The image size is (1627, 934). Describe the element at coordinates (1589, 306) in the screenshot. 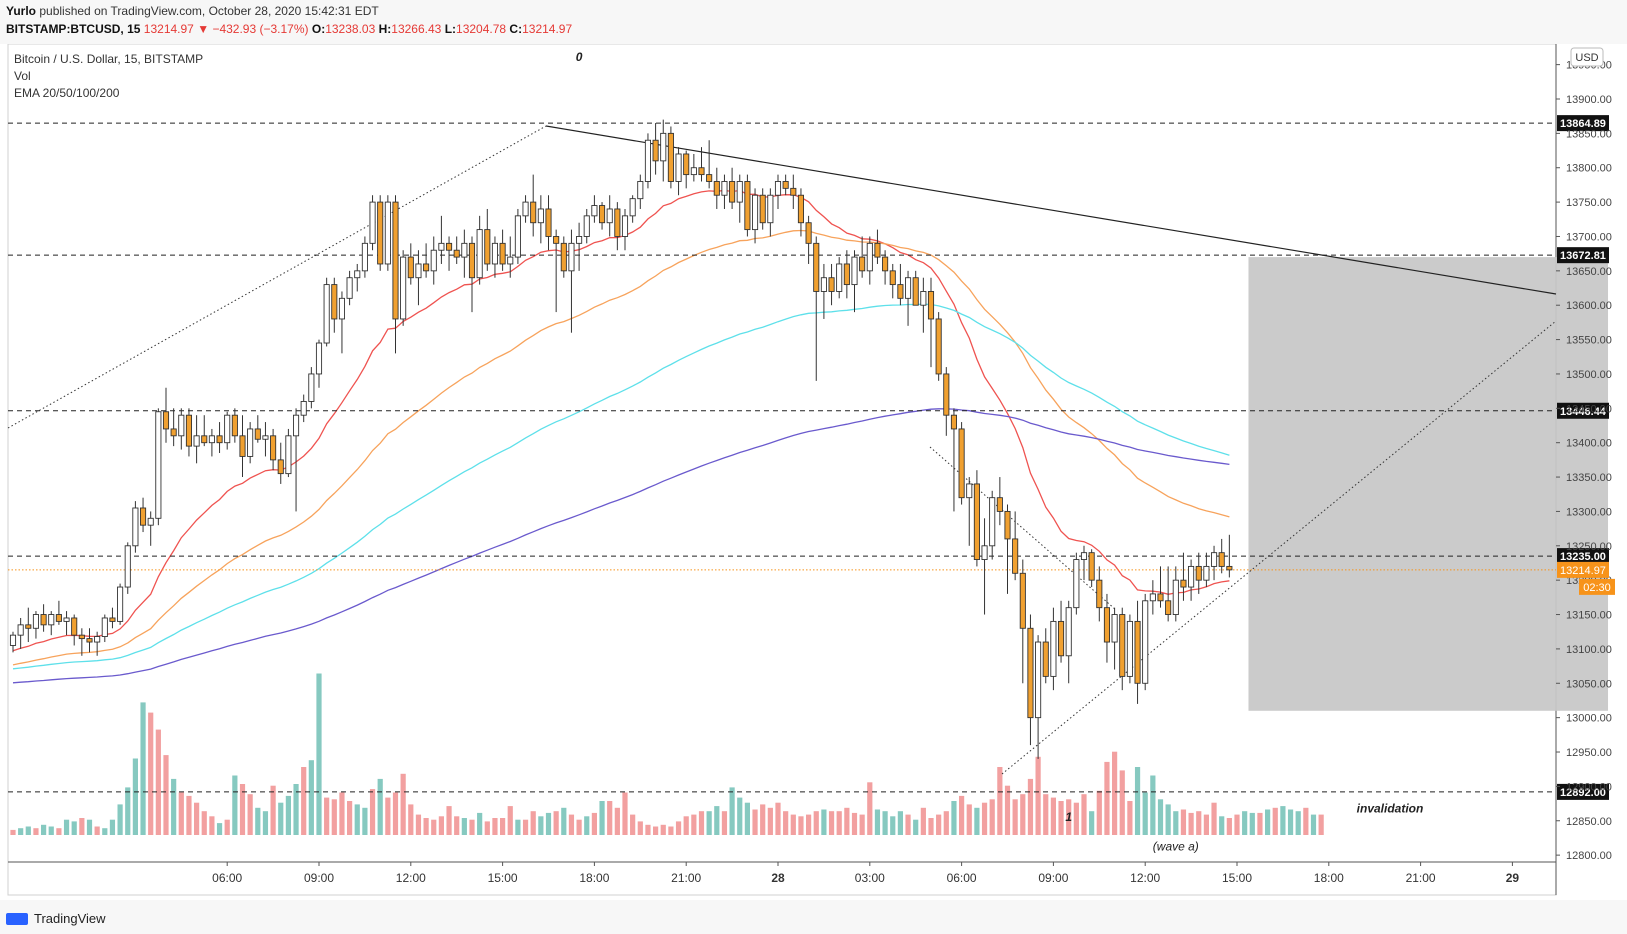

I see `price-tick-label: 13600.00` at that location.